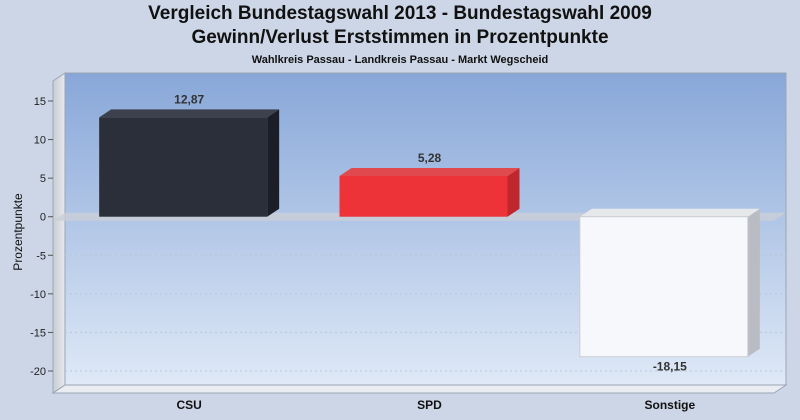 This screenshot has height=420, width=800. What do you see at coordinates (43, 179) in the screenshot?
I see `y-tick-label: 5` at bounding box center [43, 179].